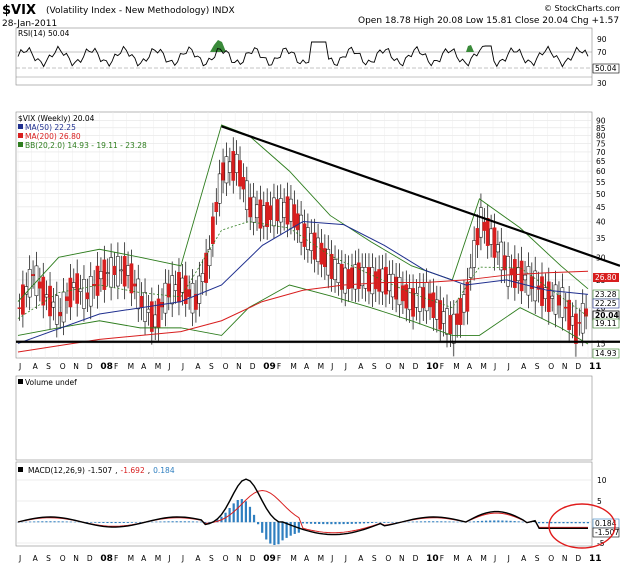 This screenshot has height=566, width=620. I want to click on rsi-line, so click(303, 54).